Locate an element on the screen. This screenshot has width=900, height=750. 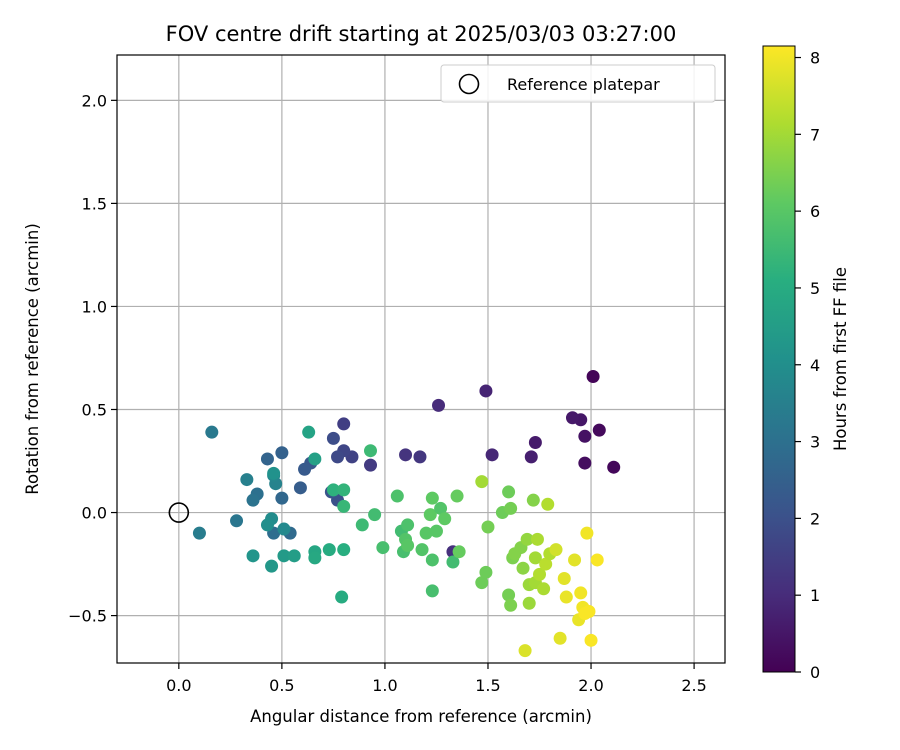
x-tick-label: 1.0 is located at coordinates (384, 685).